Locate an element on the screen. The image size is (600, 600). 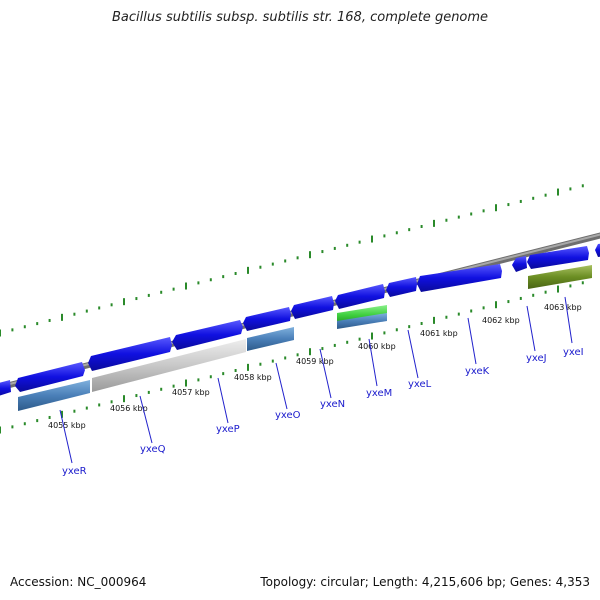
gene-yxeI-box is located at coordinates (560, 277).